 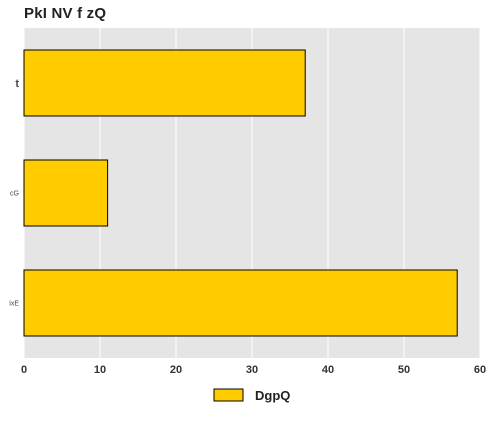 What do you see at coordinates (24, 370) in the screenshot?
I see `x-tick-label: 0` at bounding box center [24, 370].